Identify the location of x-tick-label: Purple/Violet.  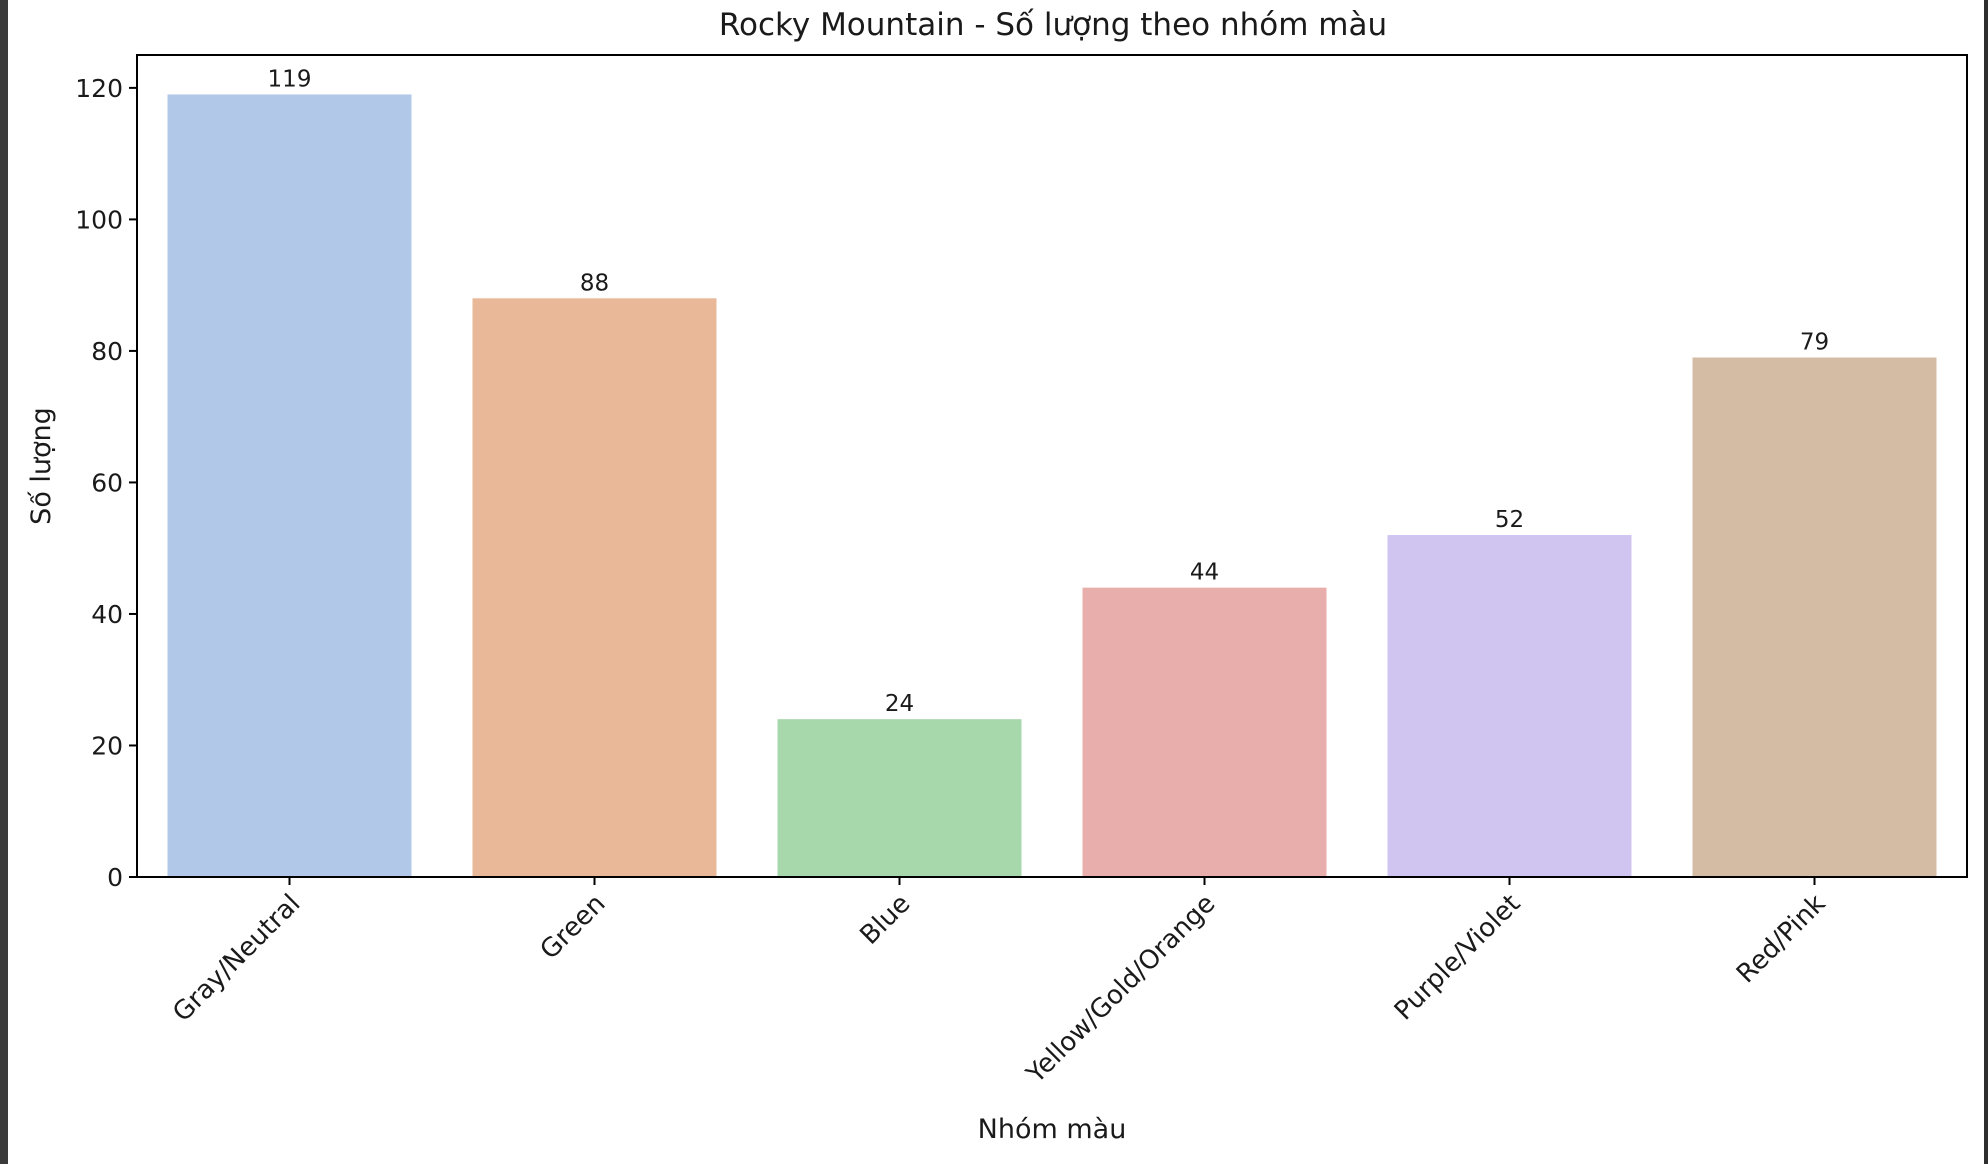
(1458, 958).